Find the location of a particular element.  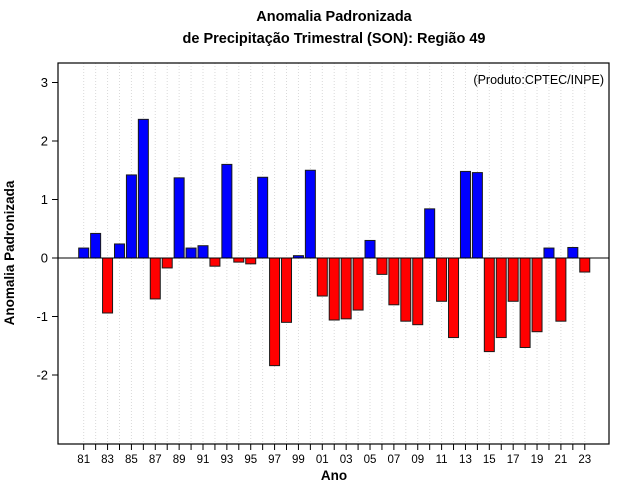

x-tick-label: 09 is located at coordinates (417, 460).